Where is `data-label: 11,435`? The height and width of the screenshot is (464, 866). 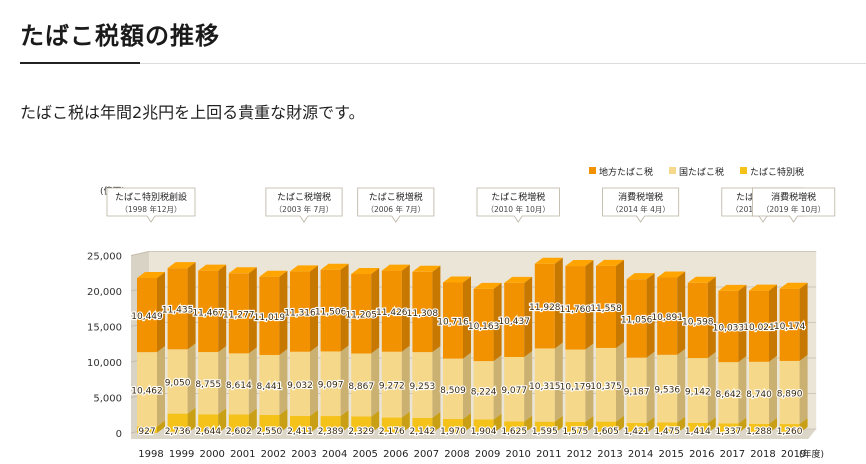 data-label: 11,435 is located at coordinates (178, 311).